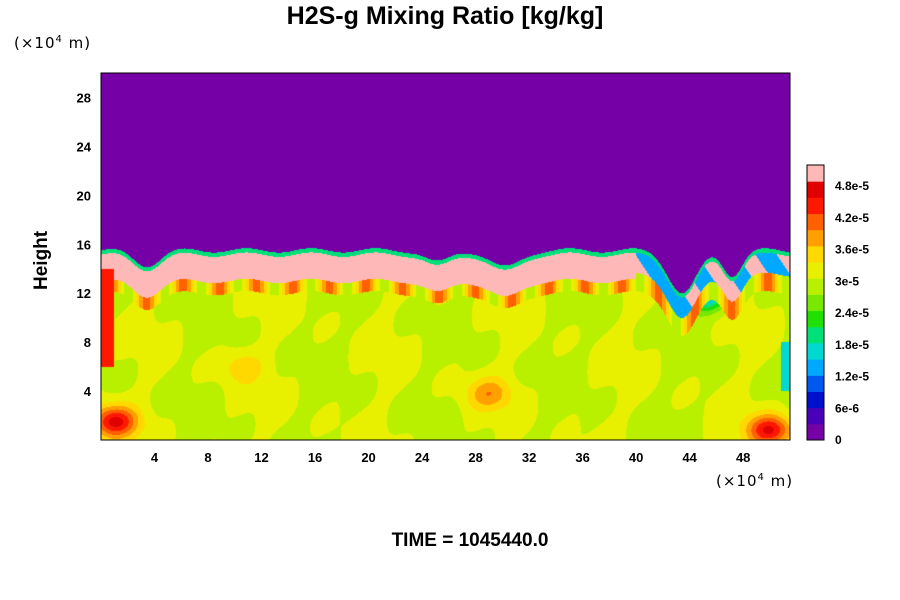 This screenshot has height=600, width=900. What do you see at coordinates (852, 250) in the screenshot?
I see `colorbar-tick-label: 3.6e-5` at bounding box center [852, 250].